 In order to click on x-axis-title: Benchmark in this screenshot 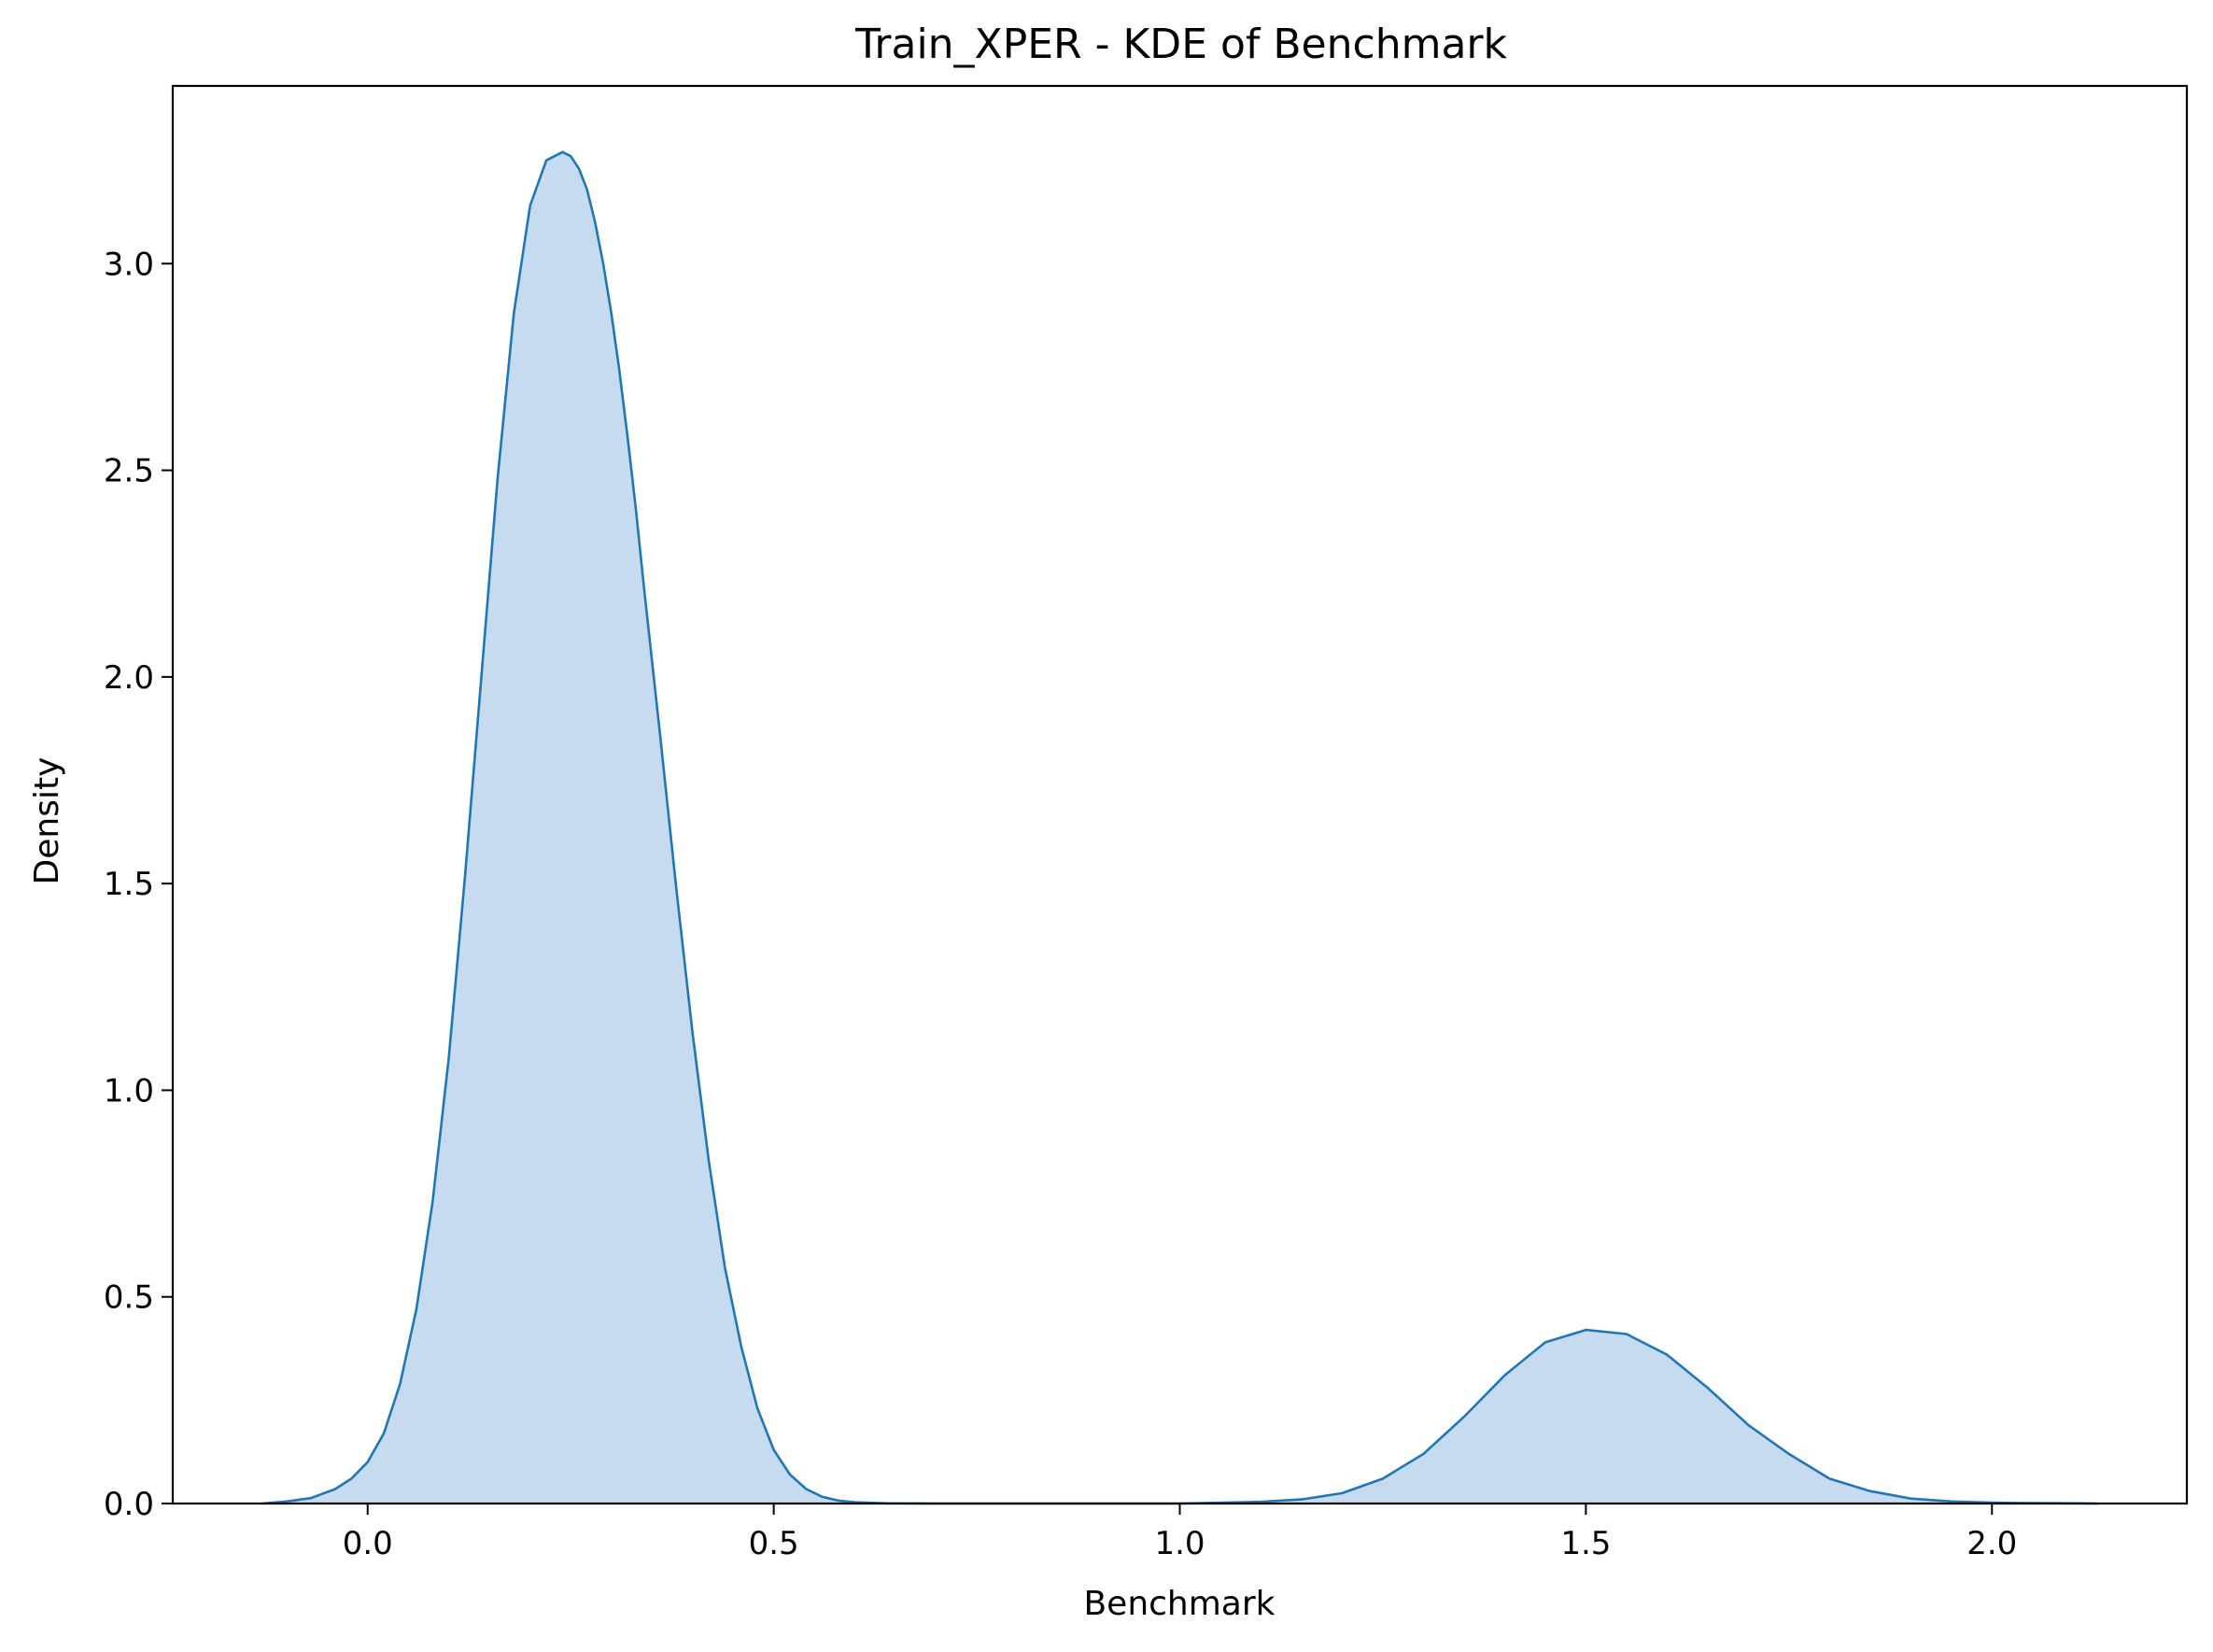, I will do `click(1179, 1604)`.